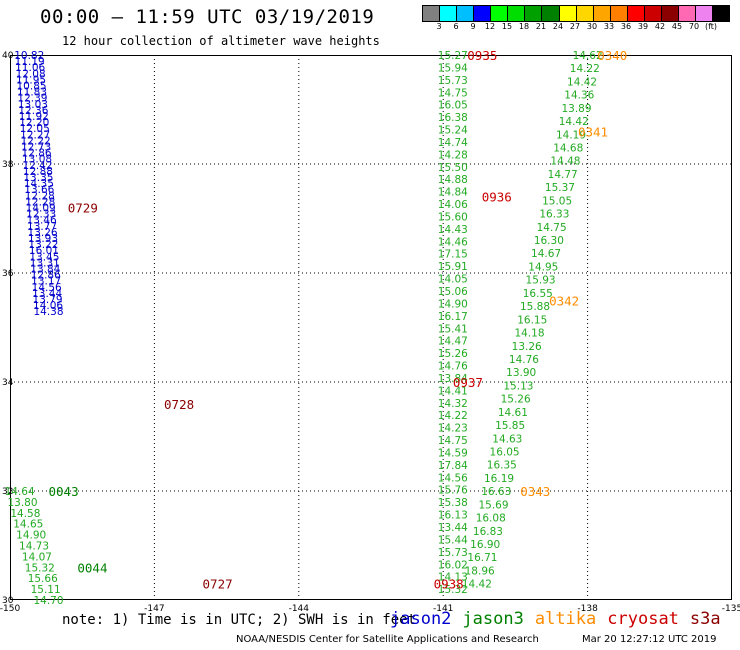 This screenshot has width=740, height=650. Describe the element at coordinates (541, 281) in the screenshot. I see `wave-height-value: 15.93` at that location.